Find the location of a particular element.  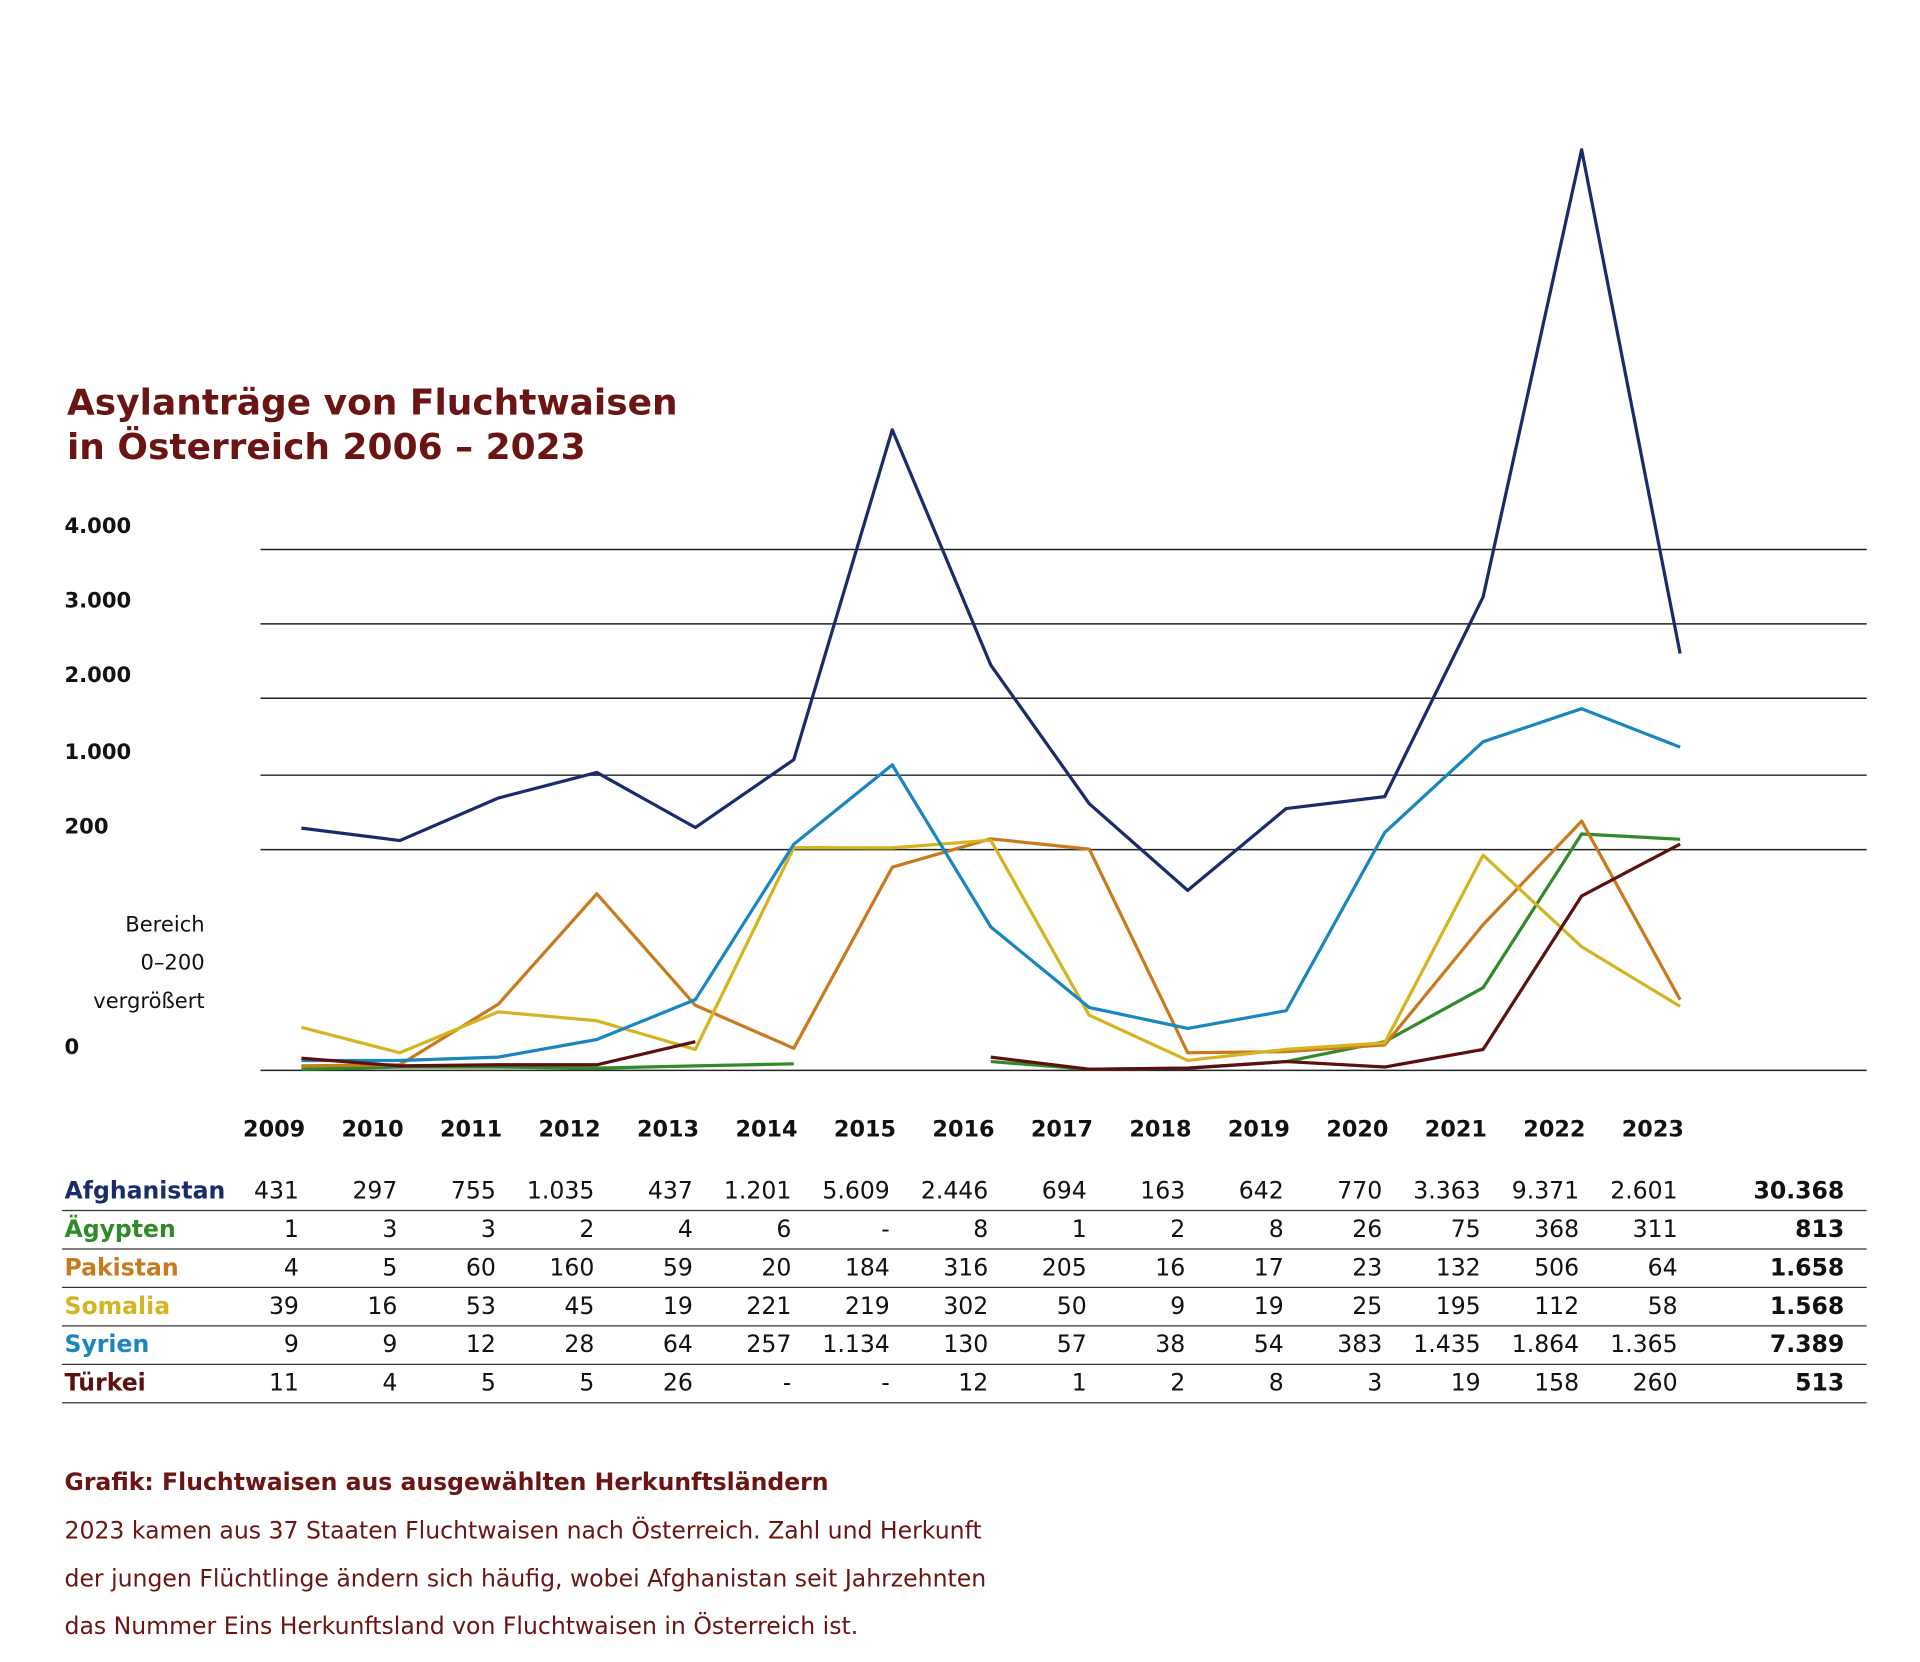

table-cell: 112 is located at coordinates (1556, 1306).